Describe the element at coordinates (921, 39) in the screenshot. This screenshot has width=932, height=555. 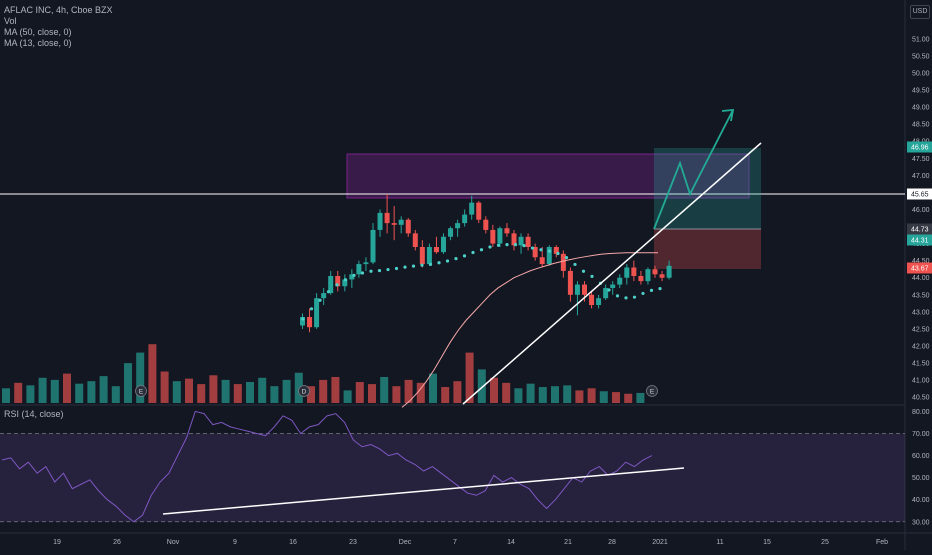
I see `price-tick-label: 51.00` at that location.